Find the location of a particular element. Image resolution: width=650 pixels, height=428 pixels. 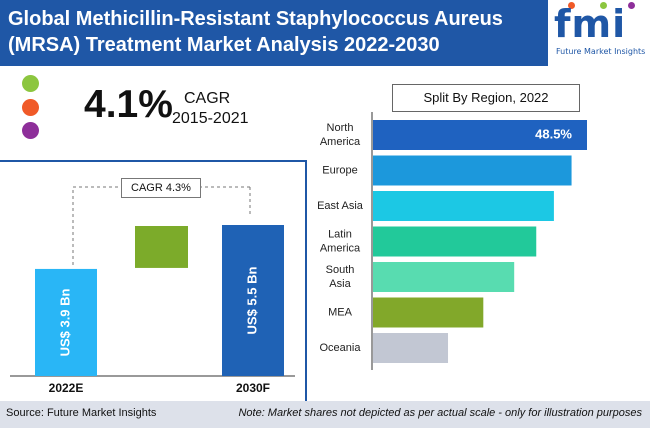

logo-dot-orange is located at coordinates (571, 5).